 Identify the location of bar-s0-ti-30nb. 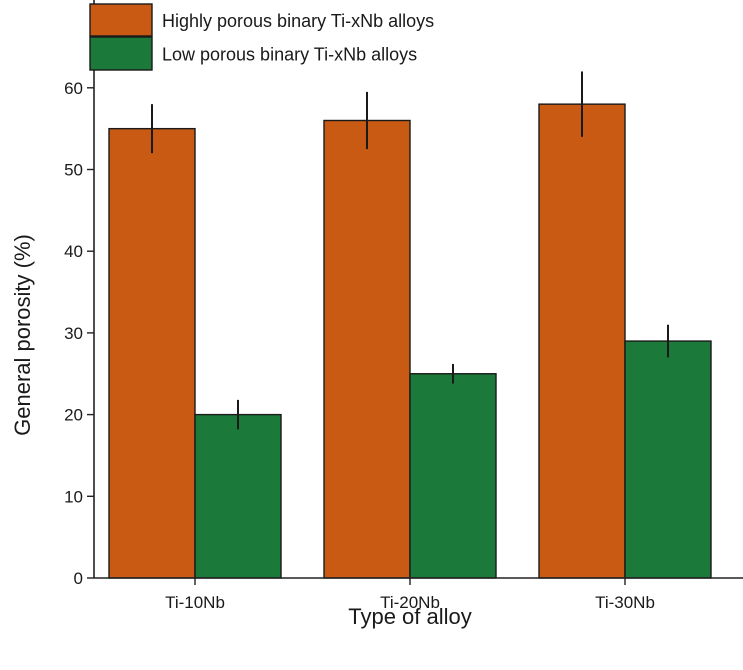
(582, 341).